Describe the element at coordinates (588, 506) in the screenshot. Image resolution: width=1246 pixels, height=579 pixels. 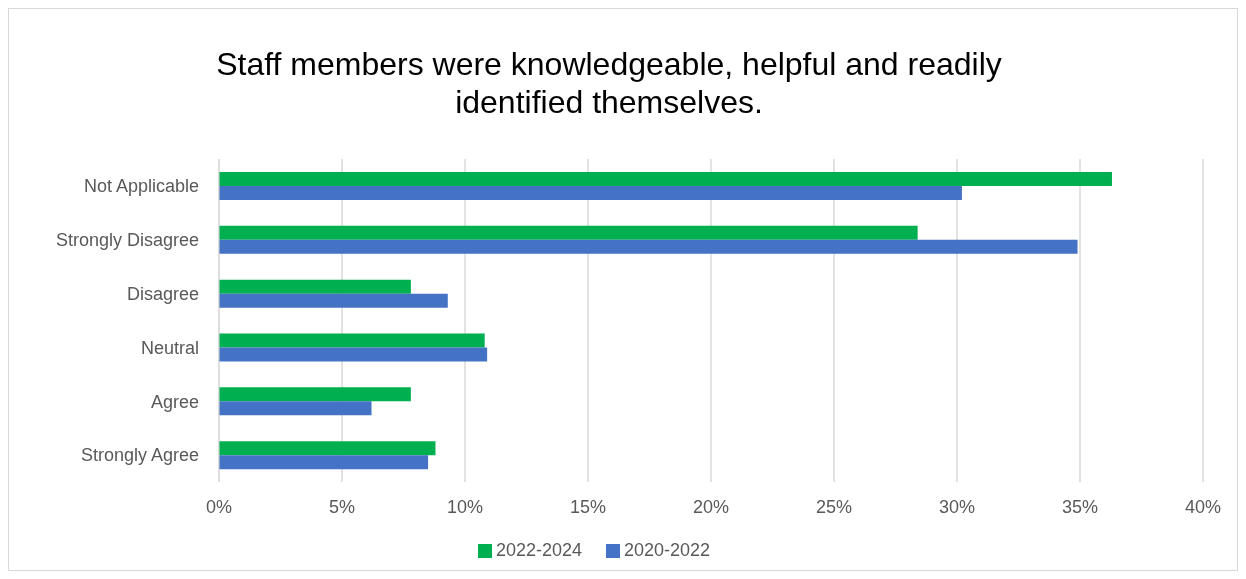
I see `x-tick-label: 15%` at that location.